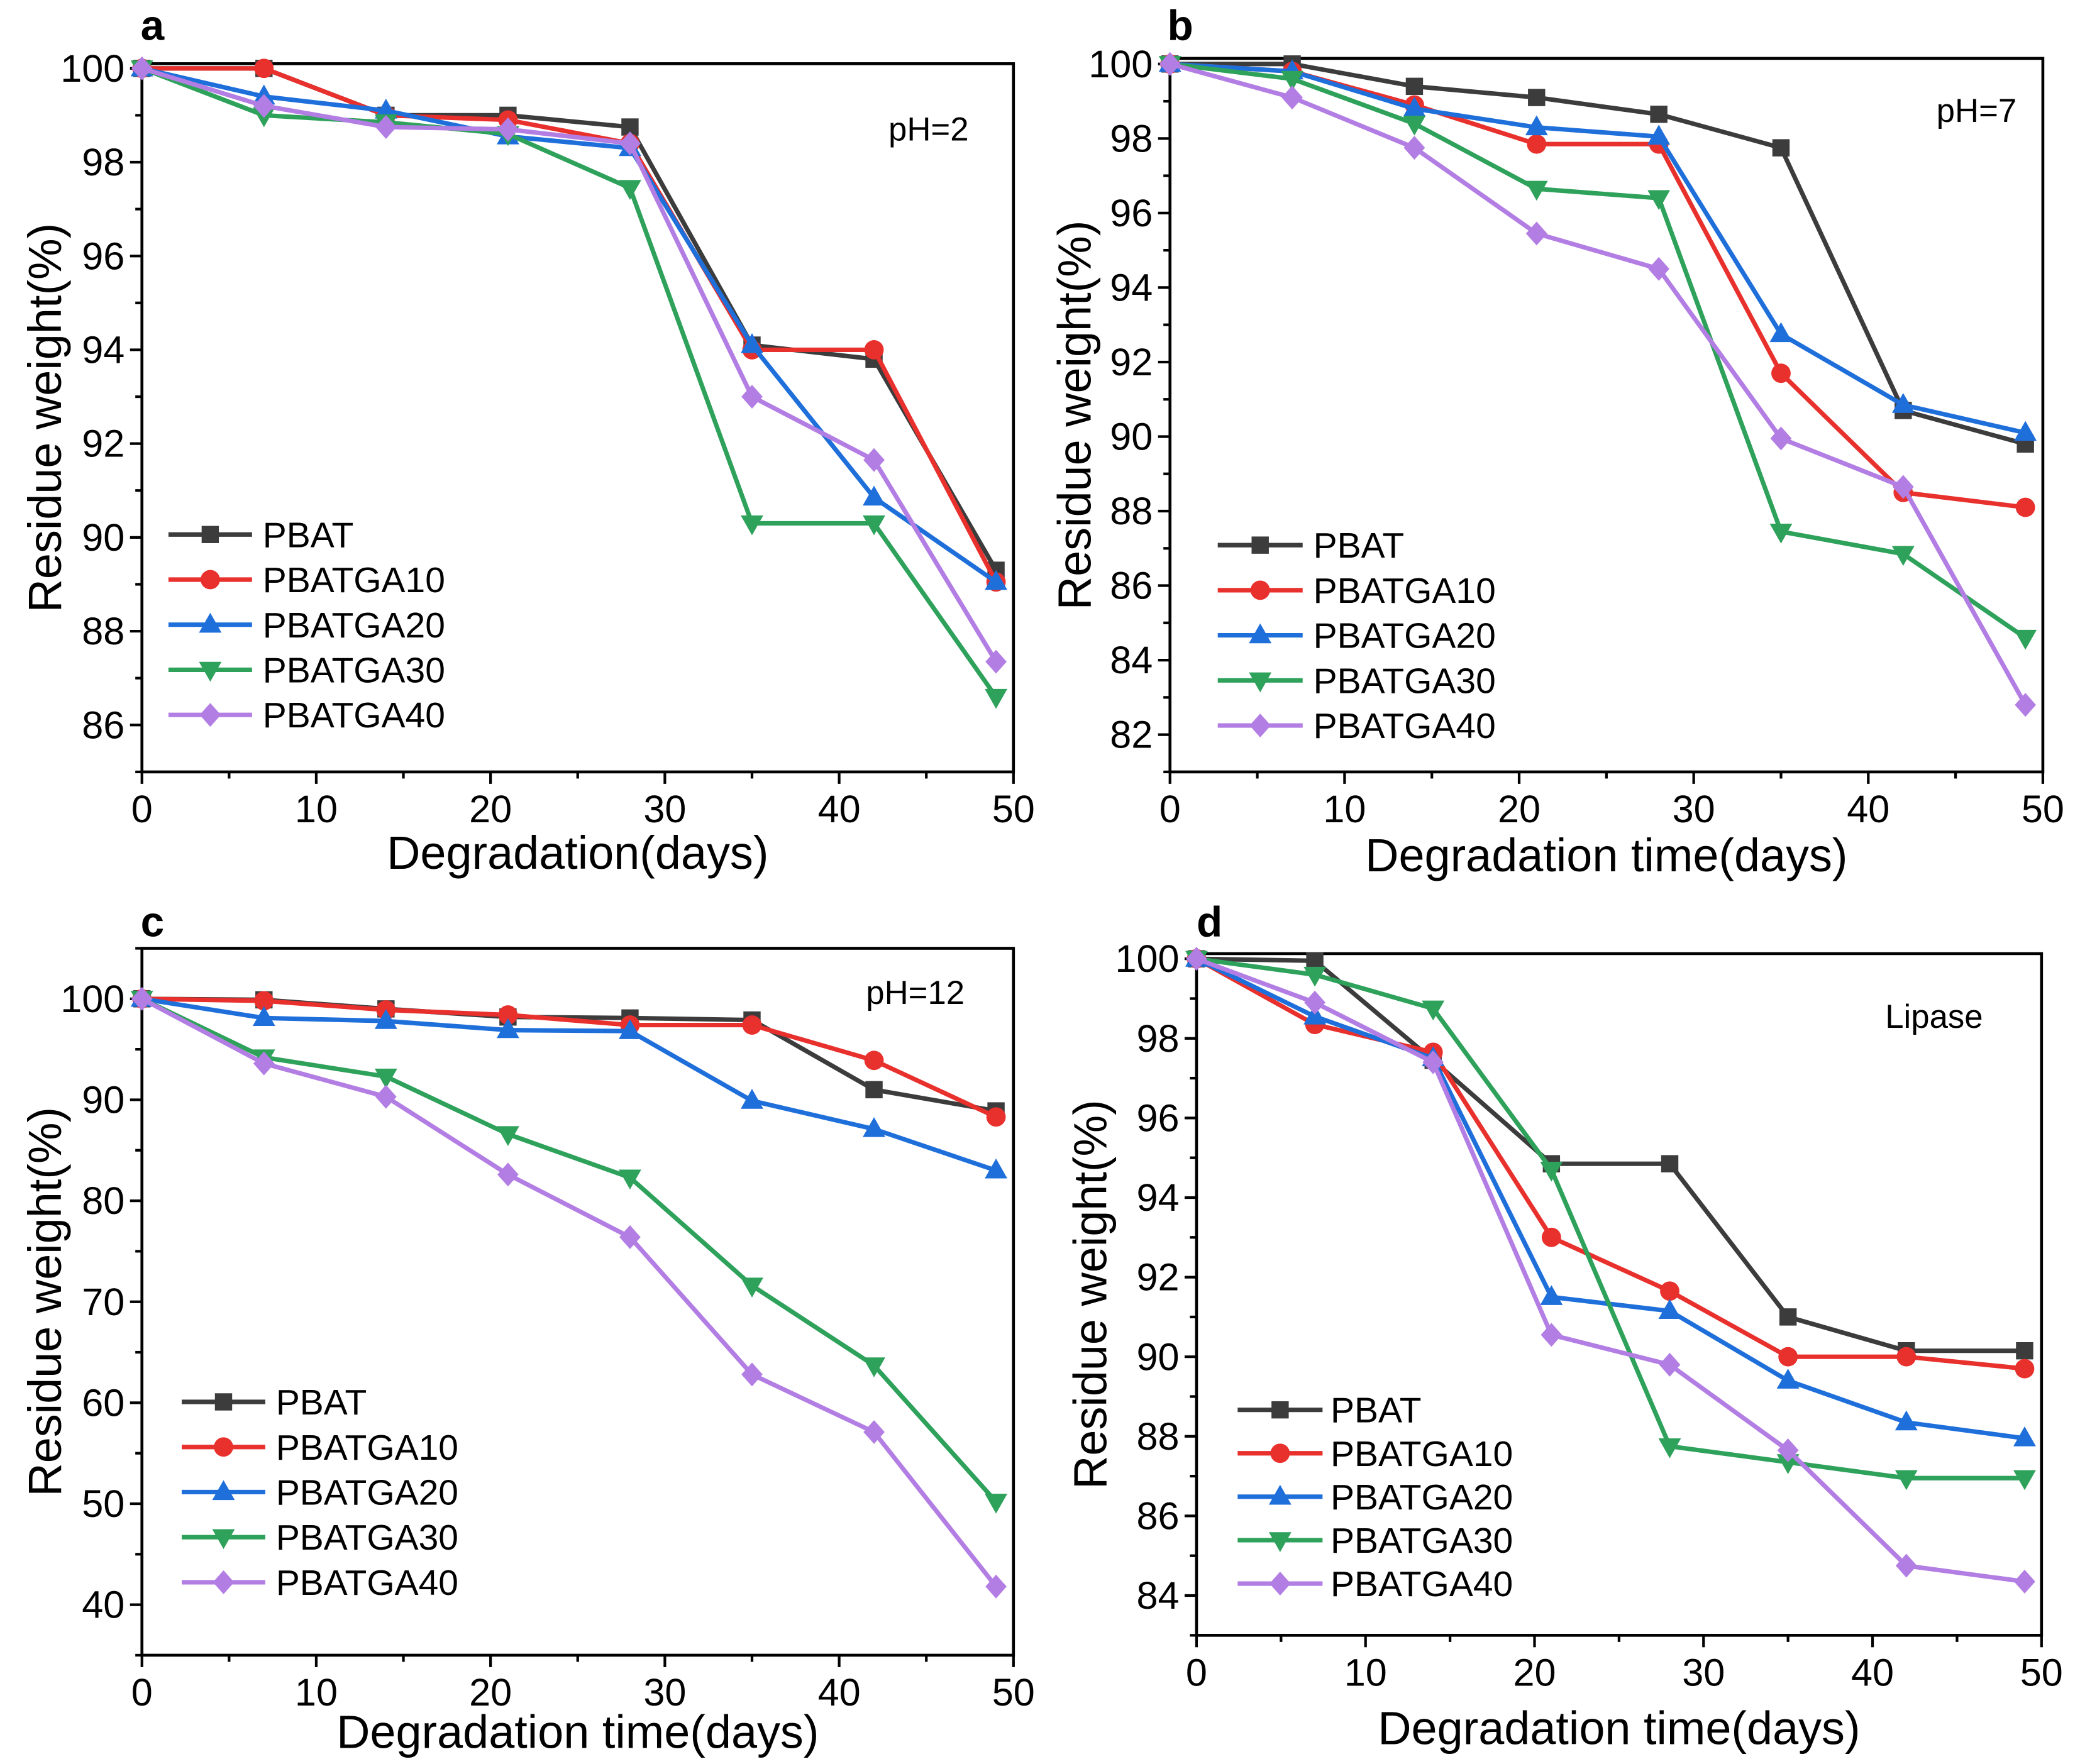  Describe the element at coordinates (103, 162) in the screenshot. I see `y-tick-label: 98` at that location.